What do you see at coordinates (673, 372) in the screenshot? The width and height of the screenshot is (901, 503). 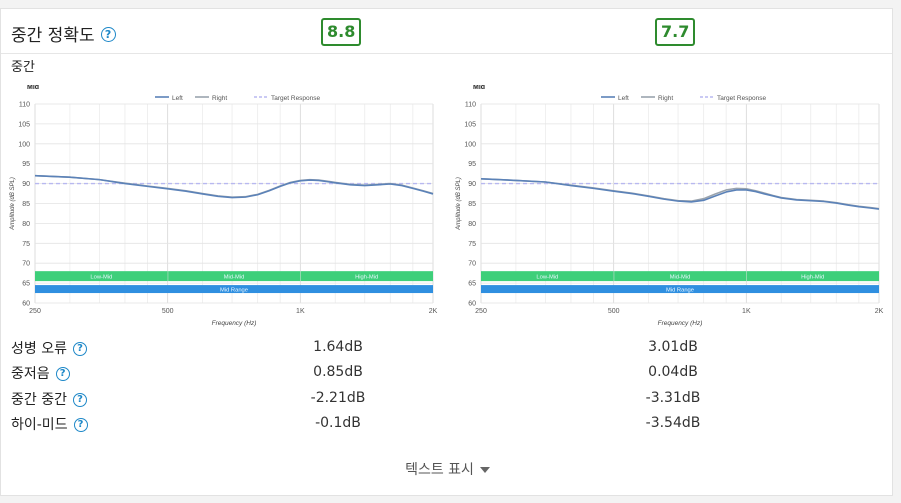 I see `metric-value-low-mid-2: 0.04dB` at bounding box center [673, 372].